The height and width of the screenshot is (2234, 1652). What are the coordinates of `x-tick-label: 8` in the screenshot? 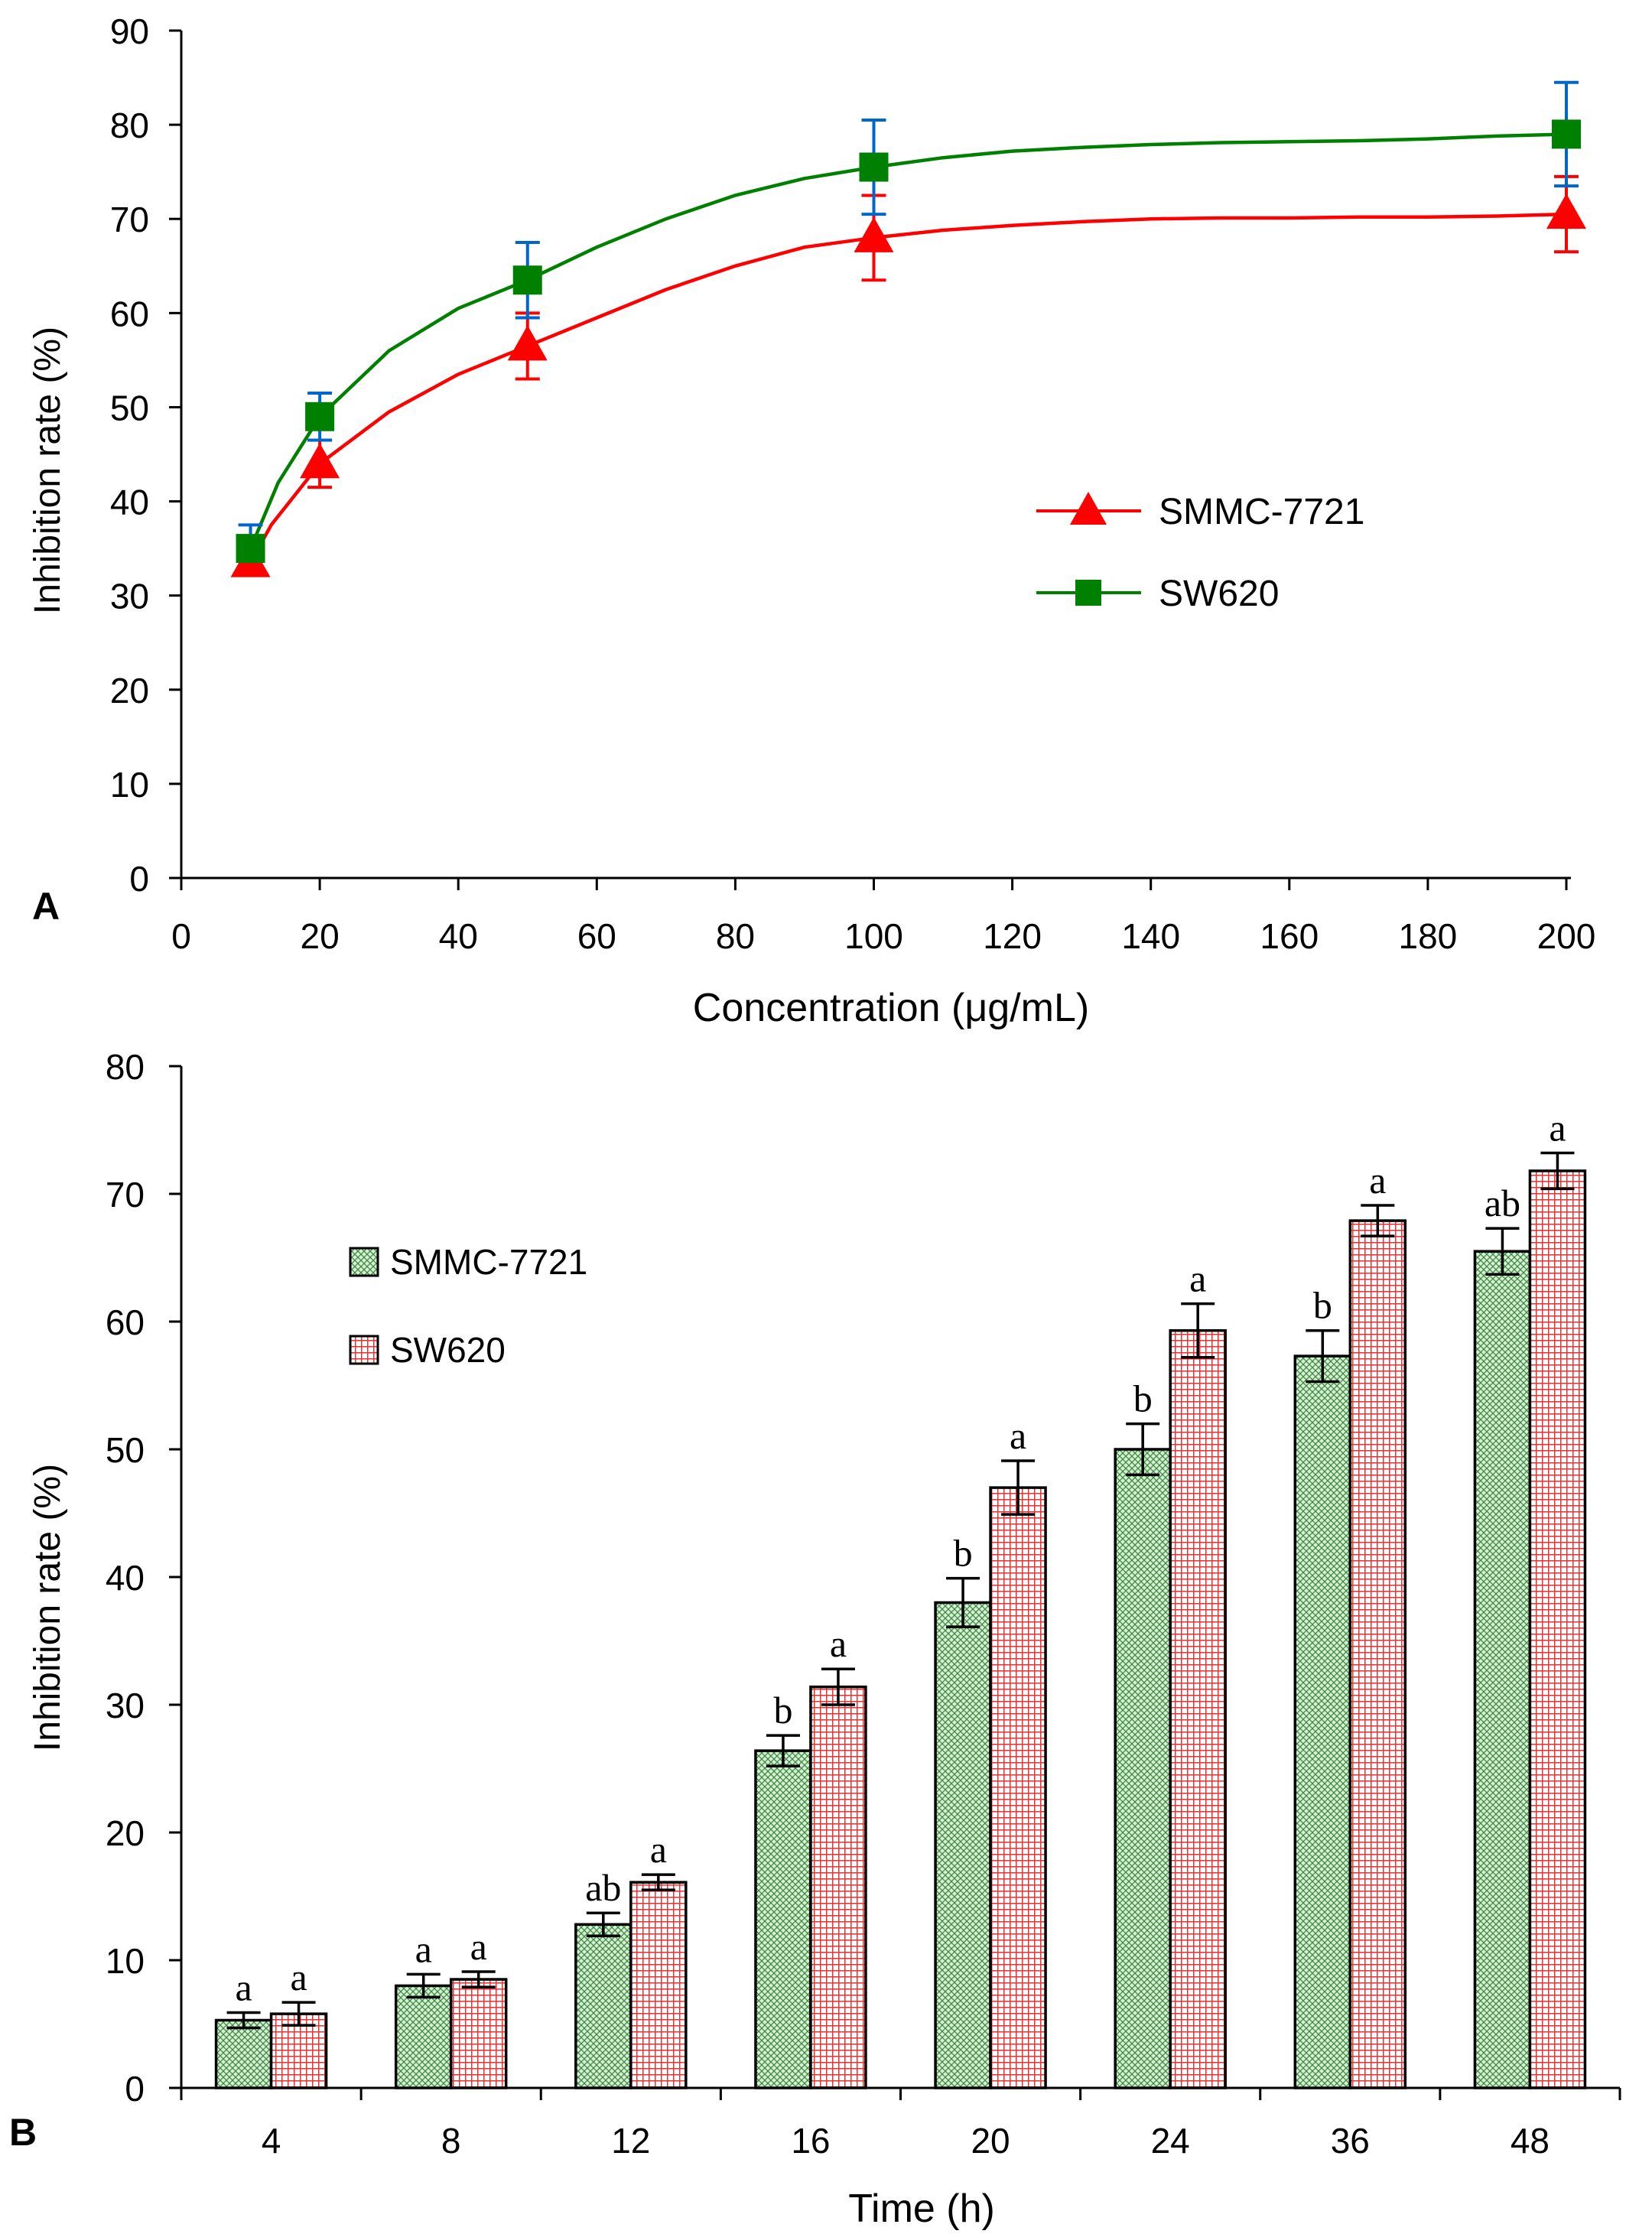 It's located at (451, 2141).